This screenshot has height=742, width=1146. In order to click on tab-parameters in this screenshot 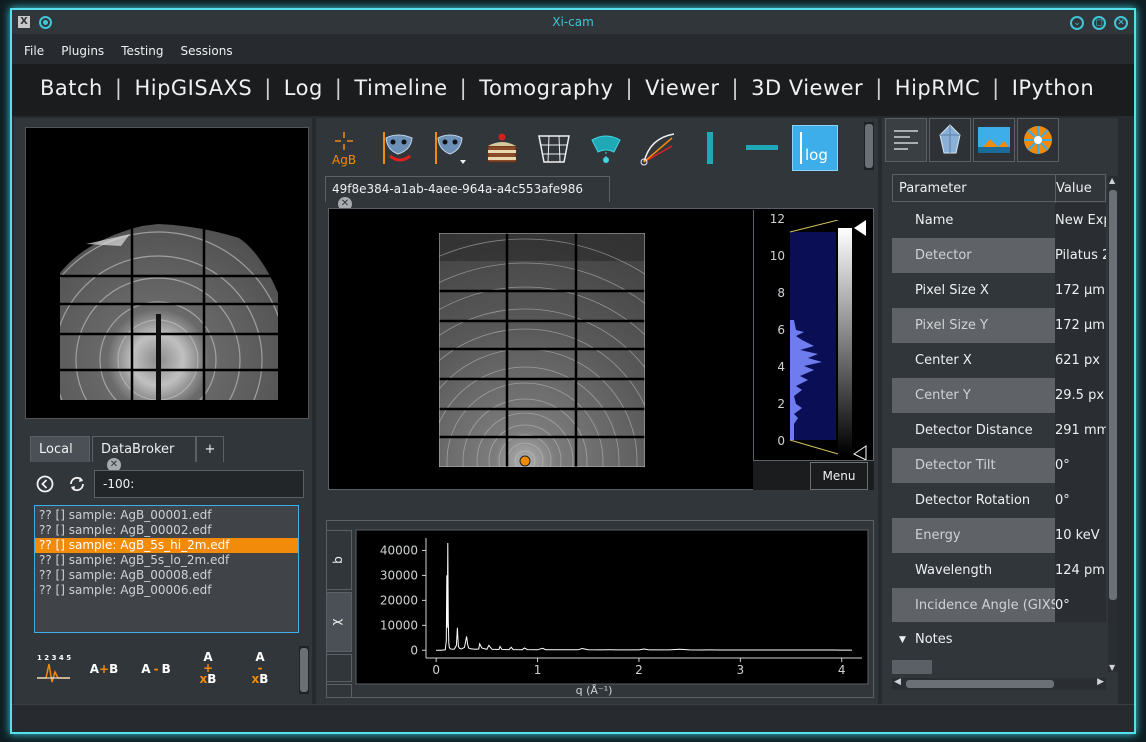, I will do `click(906, 140)`.